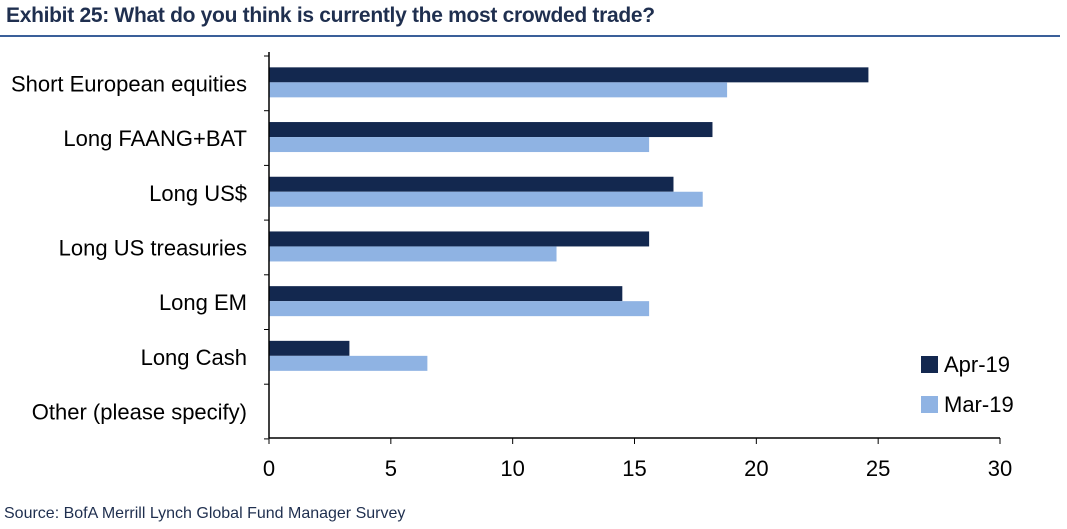 The image size is (1067, 529). I want to click on legend-label-mar-19: Mar-19, so click(979, 404).